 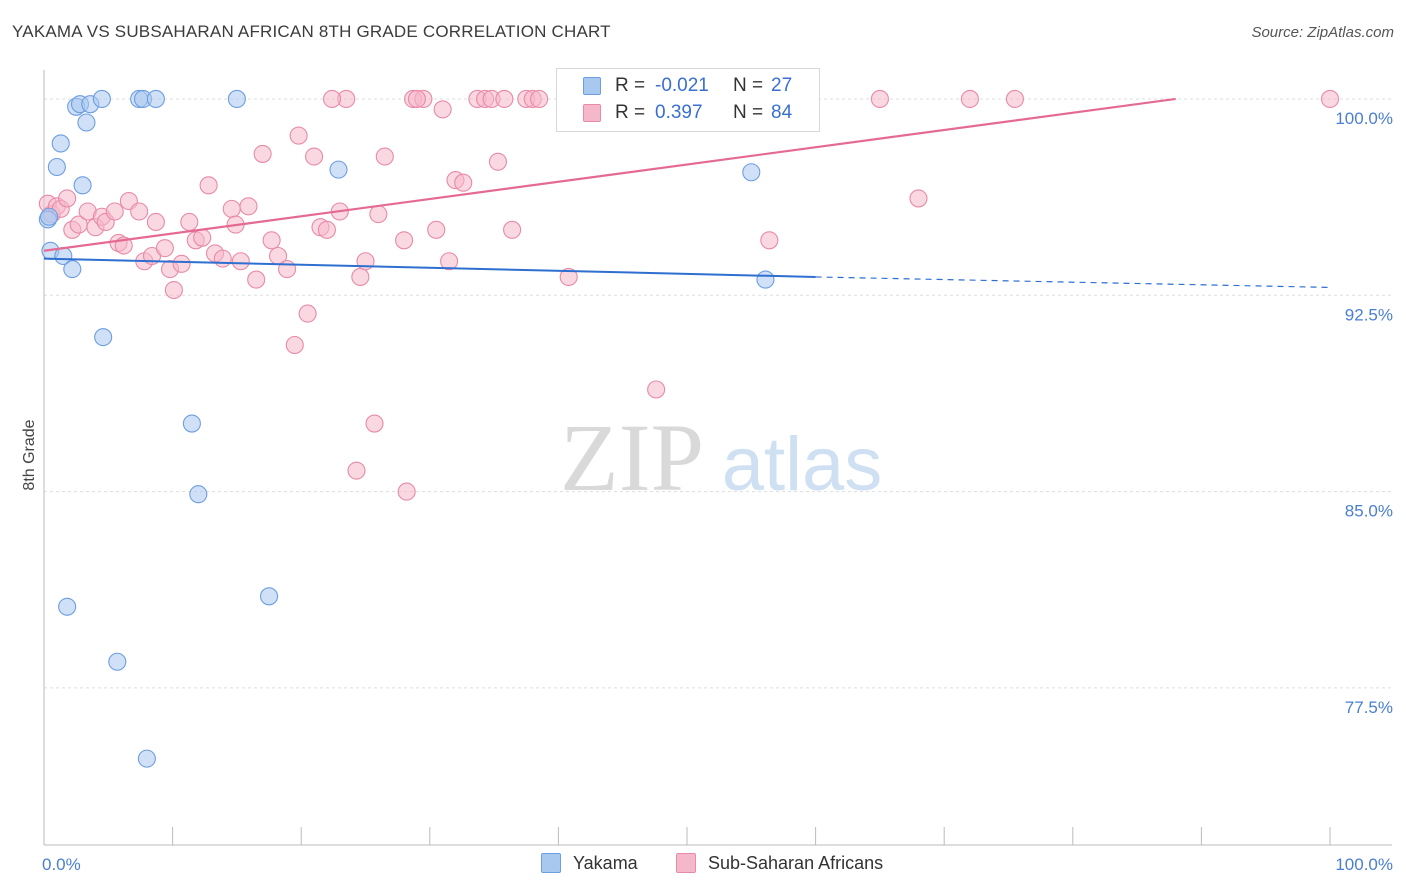 I want to click on legend-swatch-subsaharan, so click(x=686, y=863).